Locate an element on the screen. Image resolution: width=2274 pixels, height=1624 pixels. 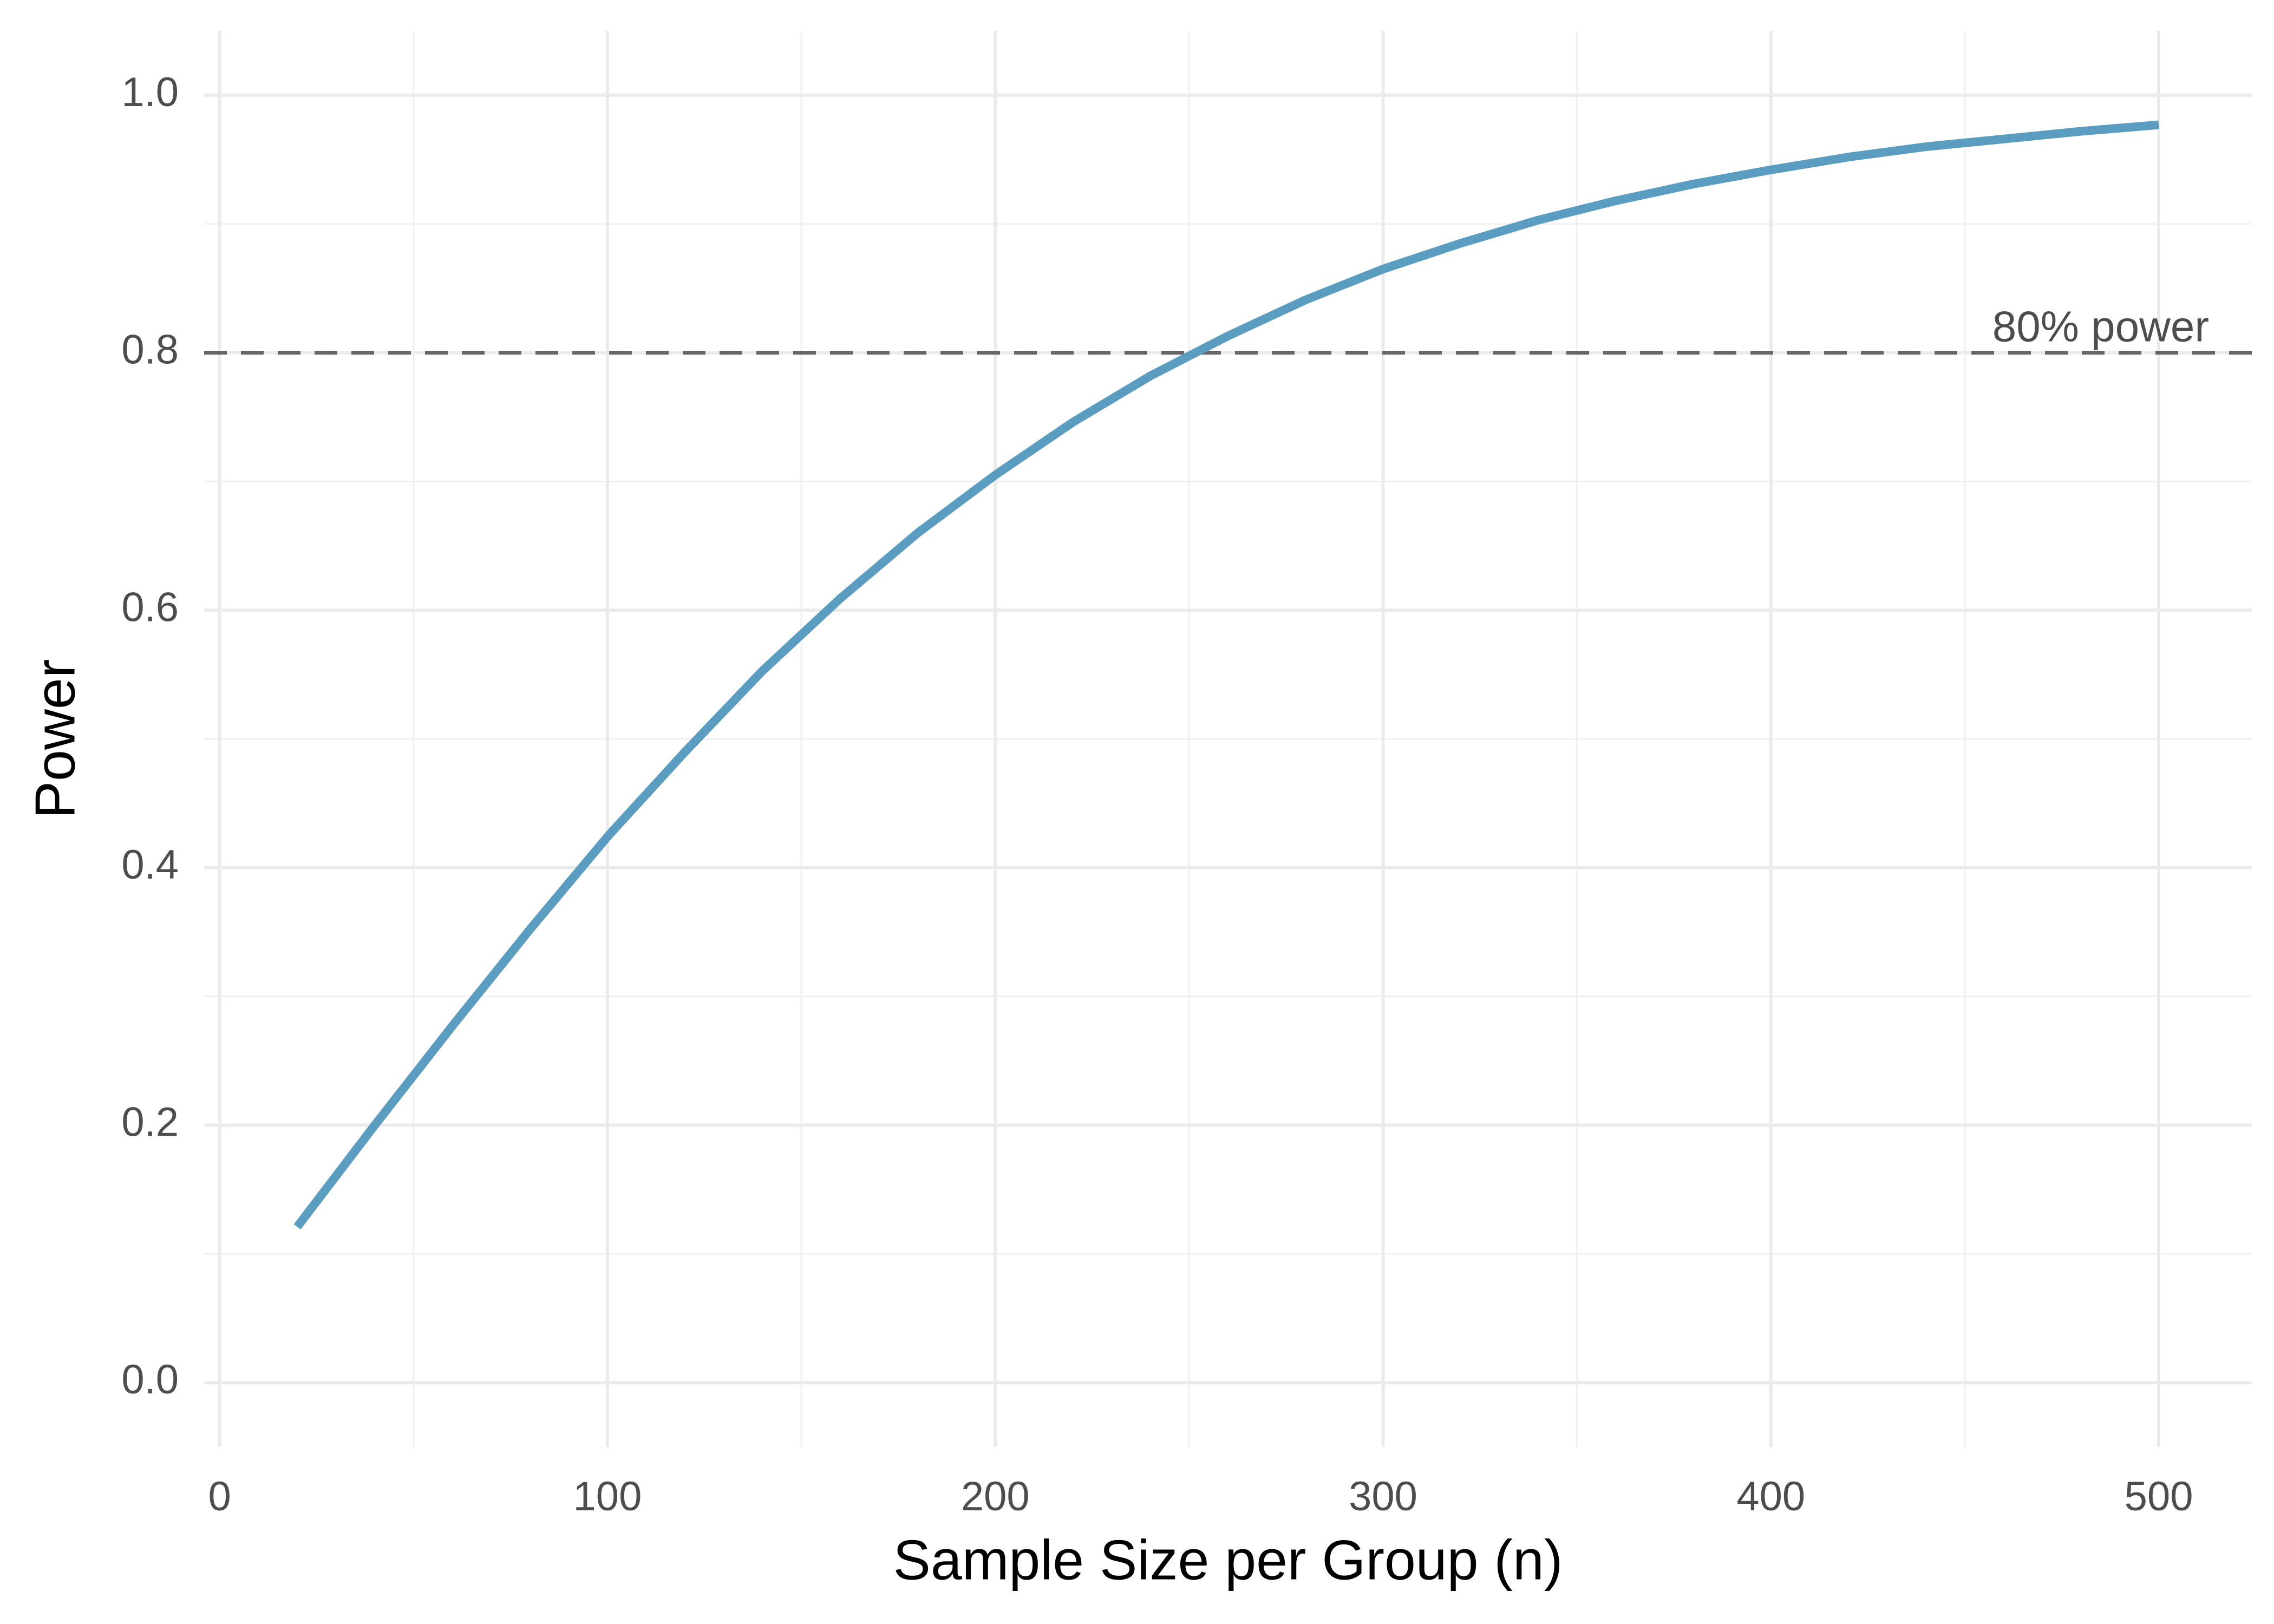
x-axis-title: Sample Size per Group (n) is located at coordinates (1228, 1560).